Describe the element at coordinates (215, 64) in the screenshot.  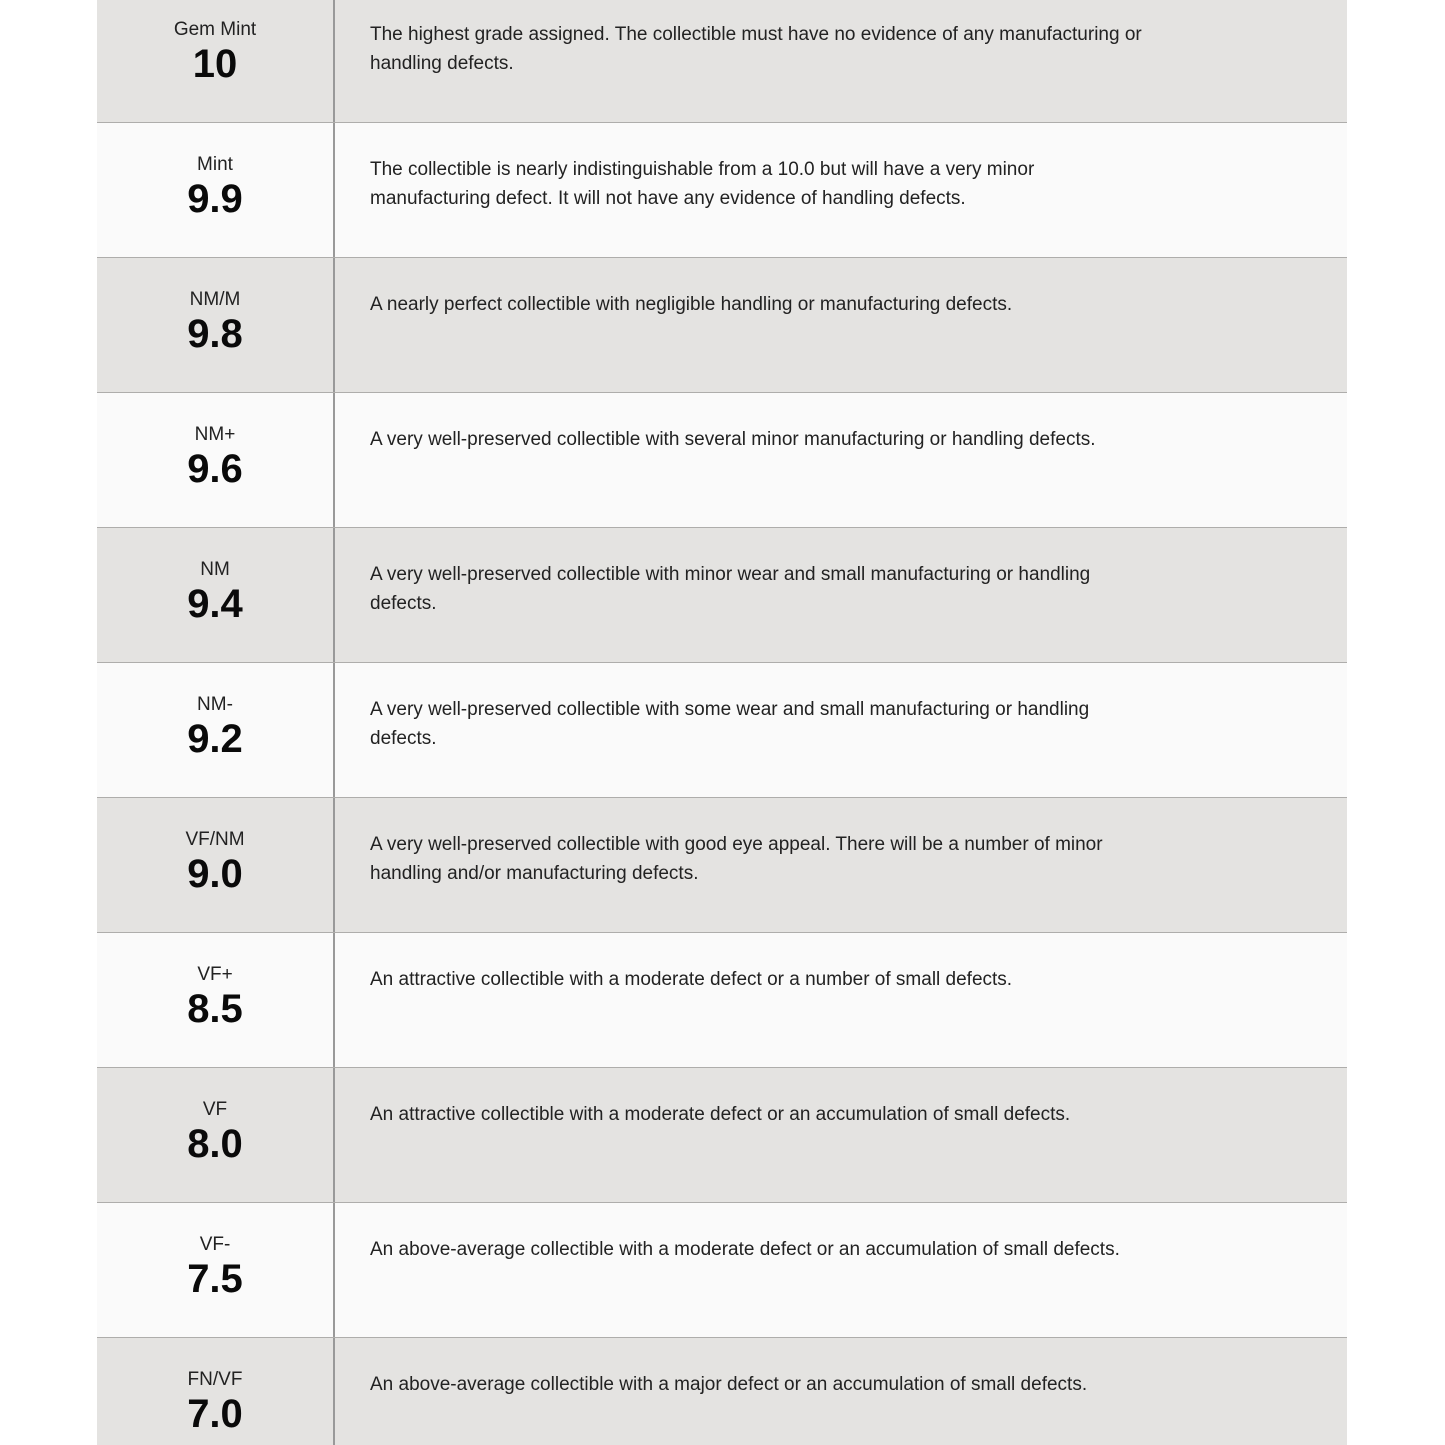
I see `grade-value: 10` at that location.